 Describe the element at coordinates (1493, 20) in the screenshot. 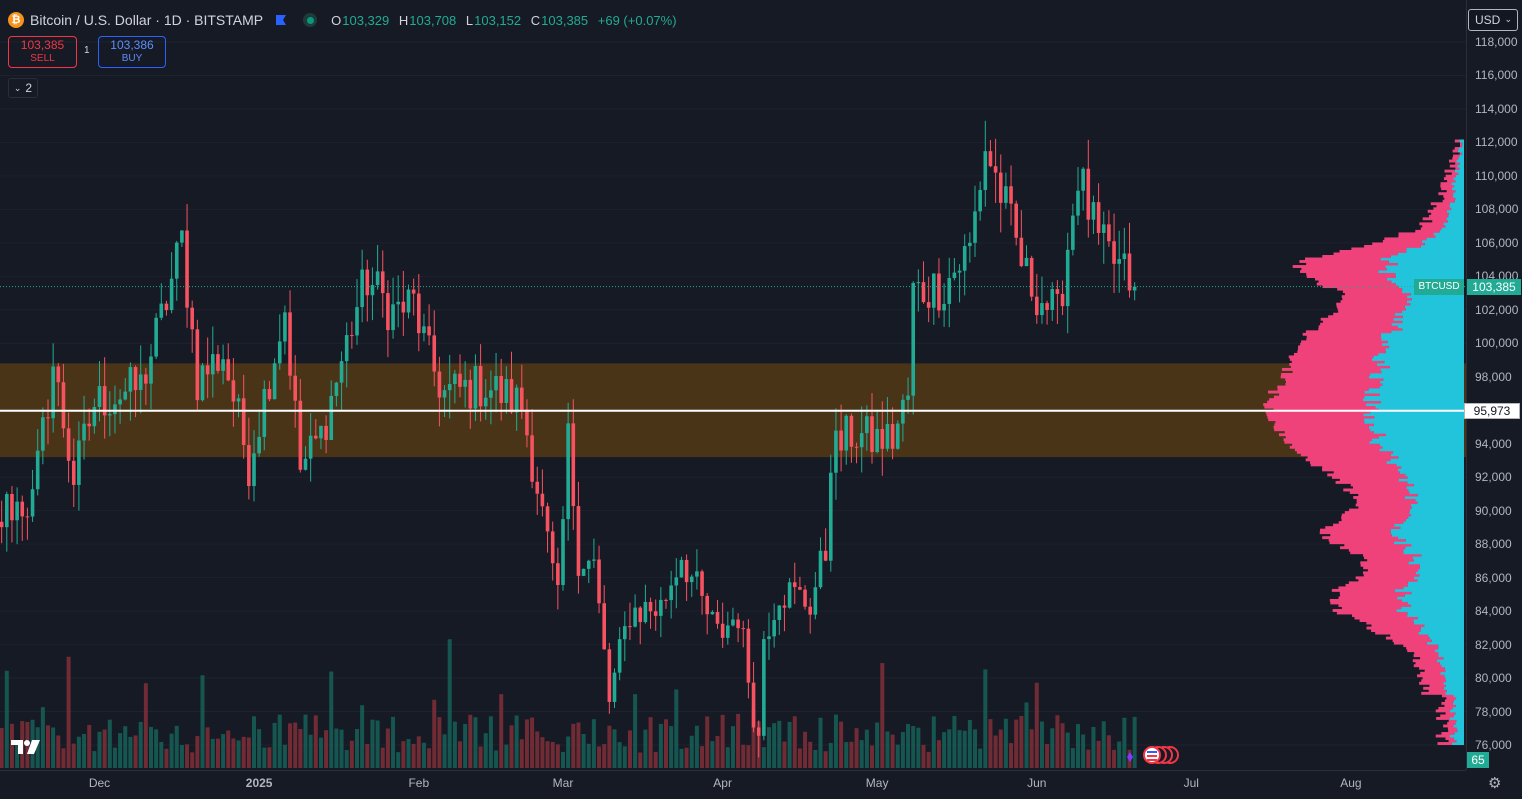

I see `currency-select: USD ⌄` at that location.